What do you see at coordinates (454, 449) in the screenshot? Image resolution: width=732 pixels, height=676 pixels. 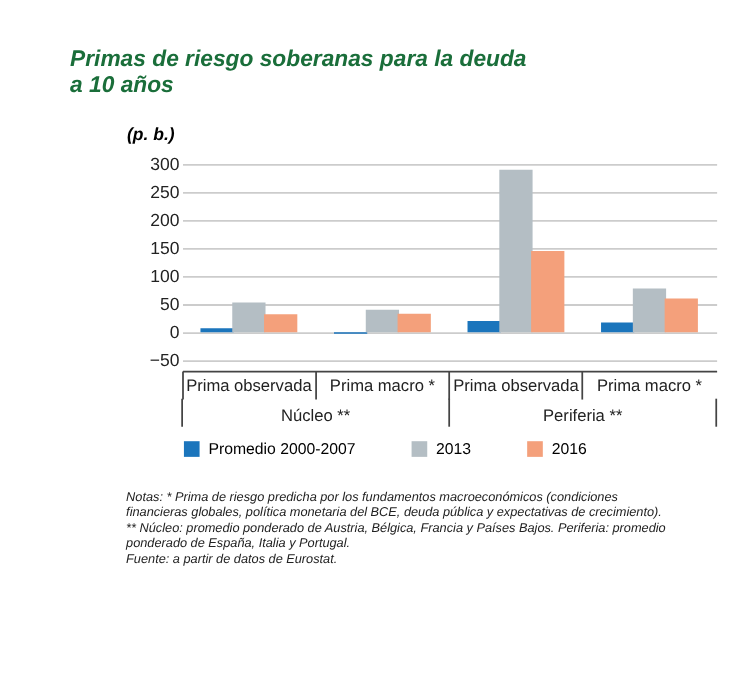 I see `legend-label: 2013` at bounding box center [454, 449].